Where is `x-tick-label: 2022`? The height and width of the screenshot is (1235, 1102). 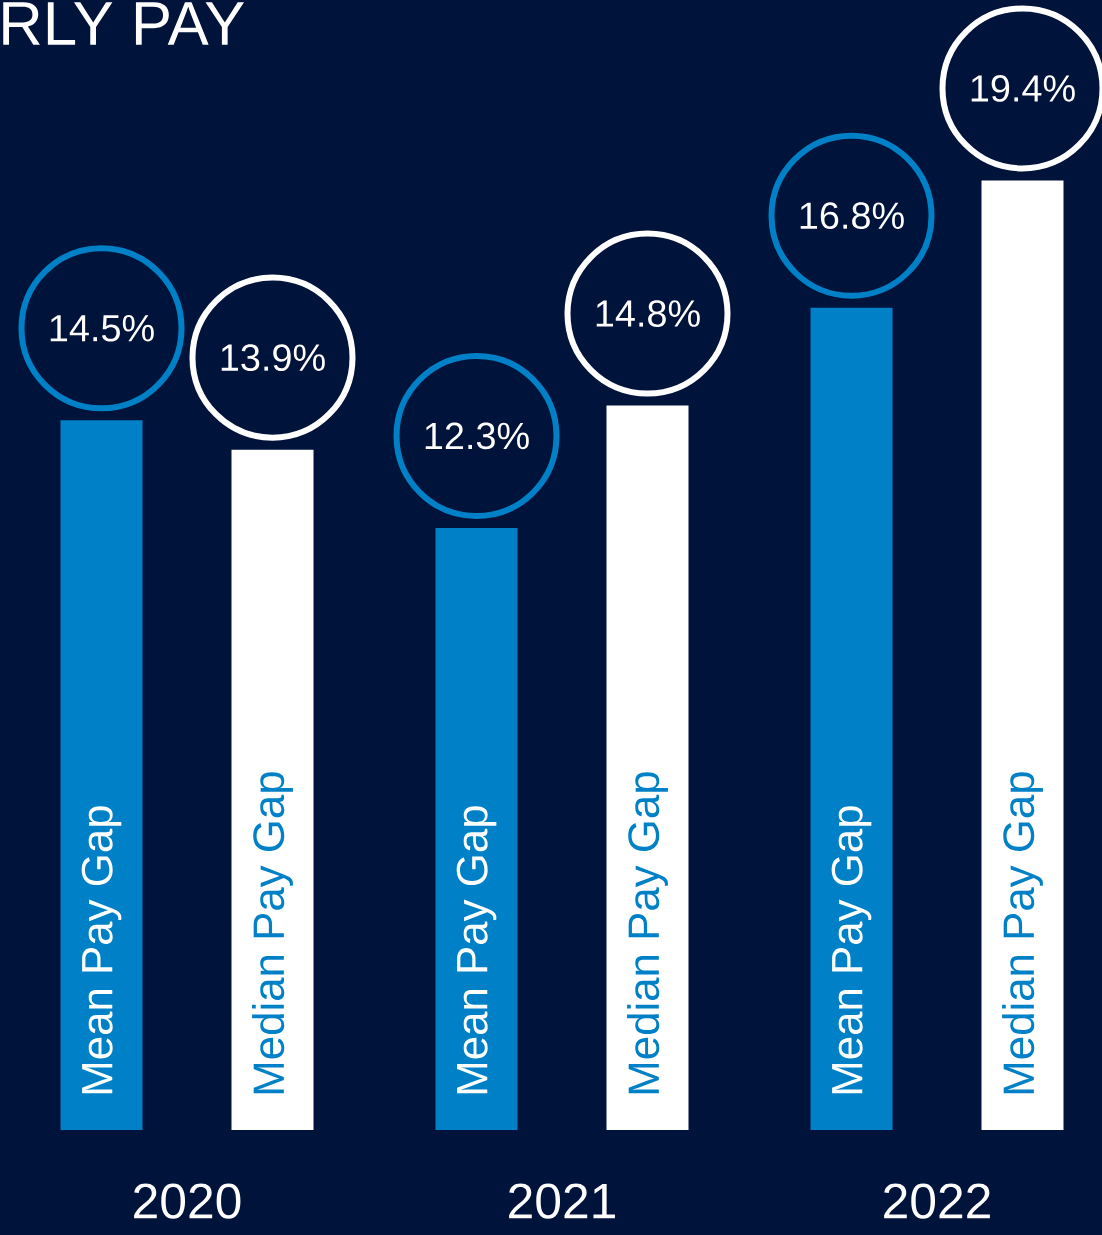 x-tick-label: 2022 is located at coordinates (937, 1201).